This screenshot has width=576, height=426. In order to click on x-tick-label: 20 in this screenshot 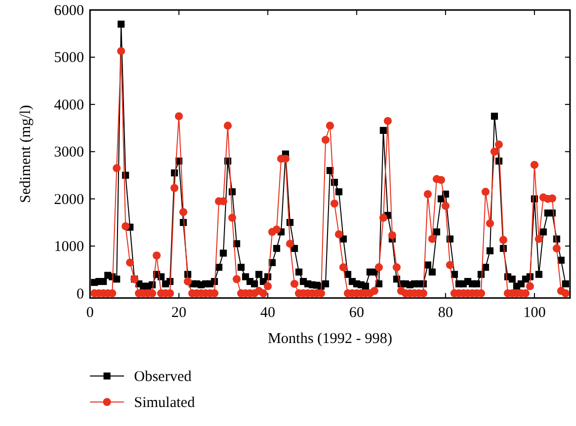, I will do `click(178, 313)`.